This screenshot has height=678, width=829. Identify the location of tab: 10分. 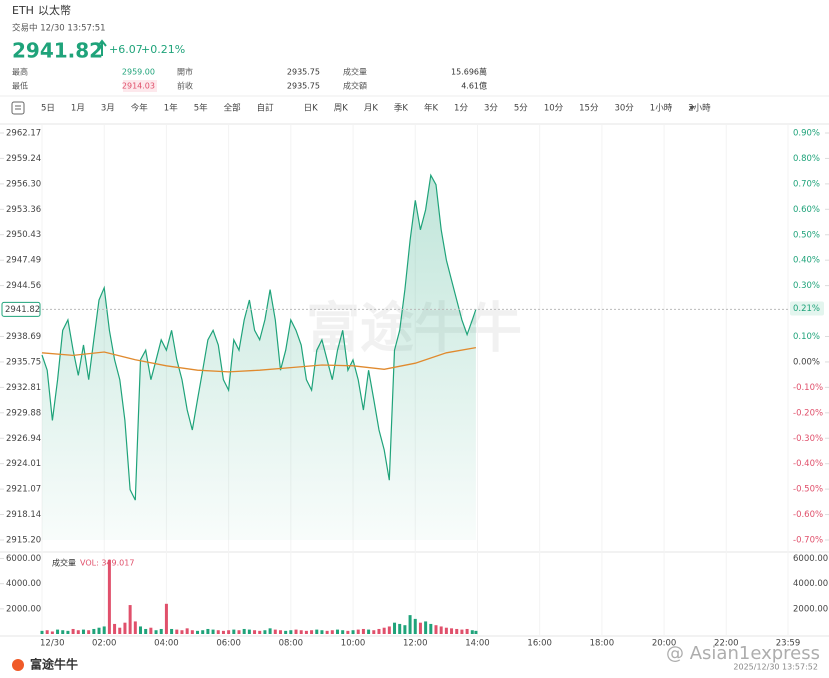
(554, 109).